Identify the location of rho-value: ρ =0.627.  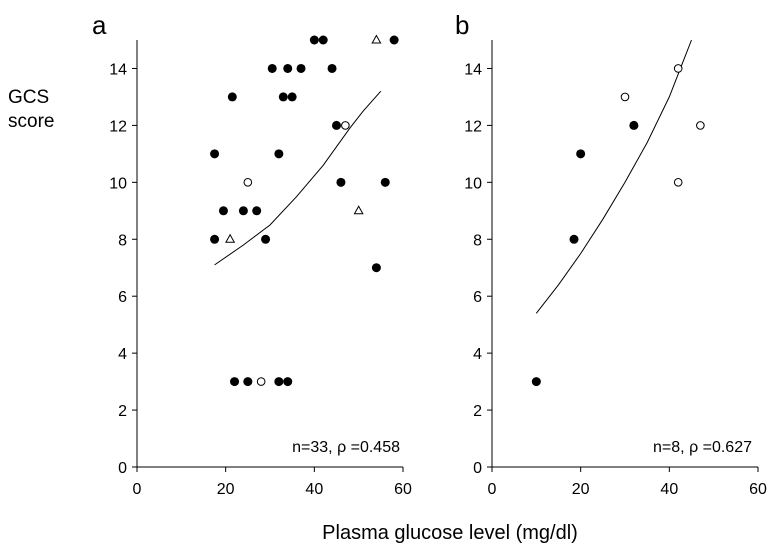
(720, 447).